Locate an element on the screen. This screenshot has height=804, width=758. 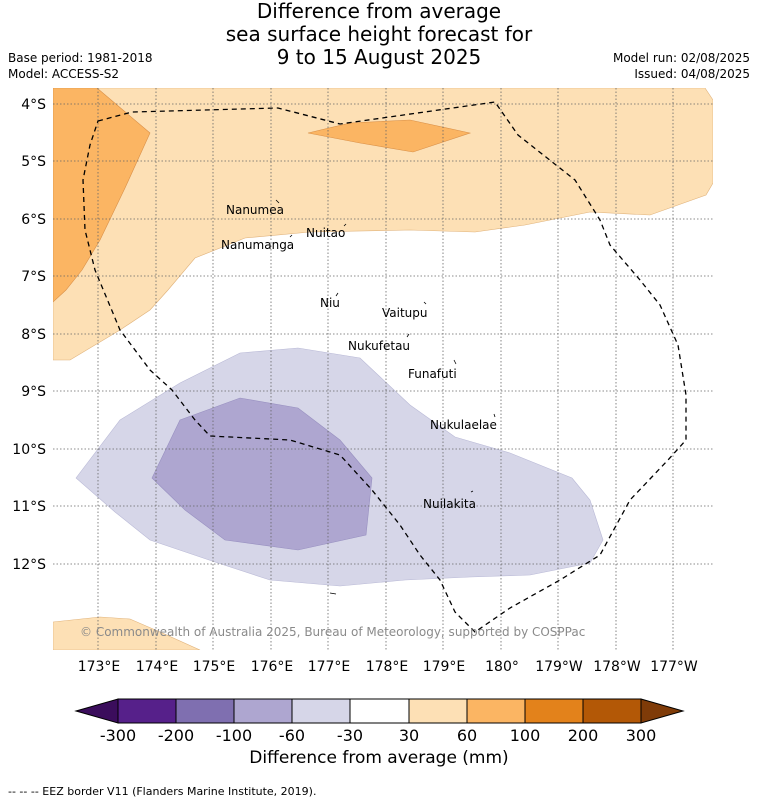
issued-date: Issued: 04/08/2025 is located at coordinates (692, 74).